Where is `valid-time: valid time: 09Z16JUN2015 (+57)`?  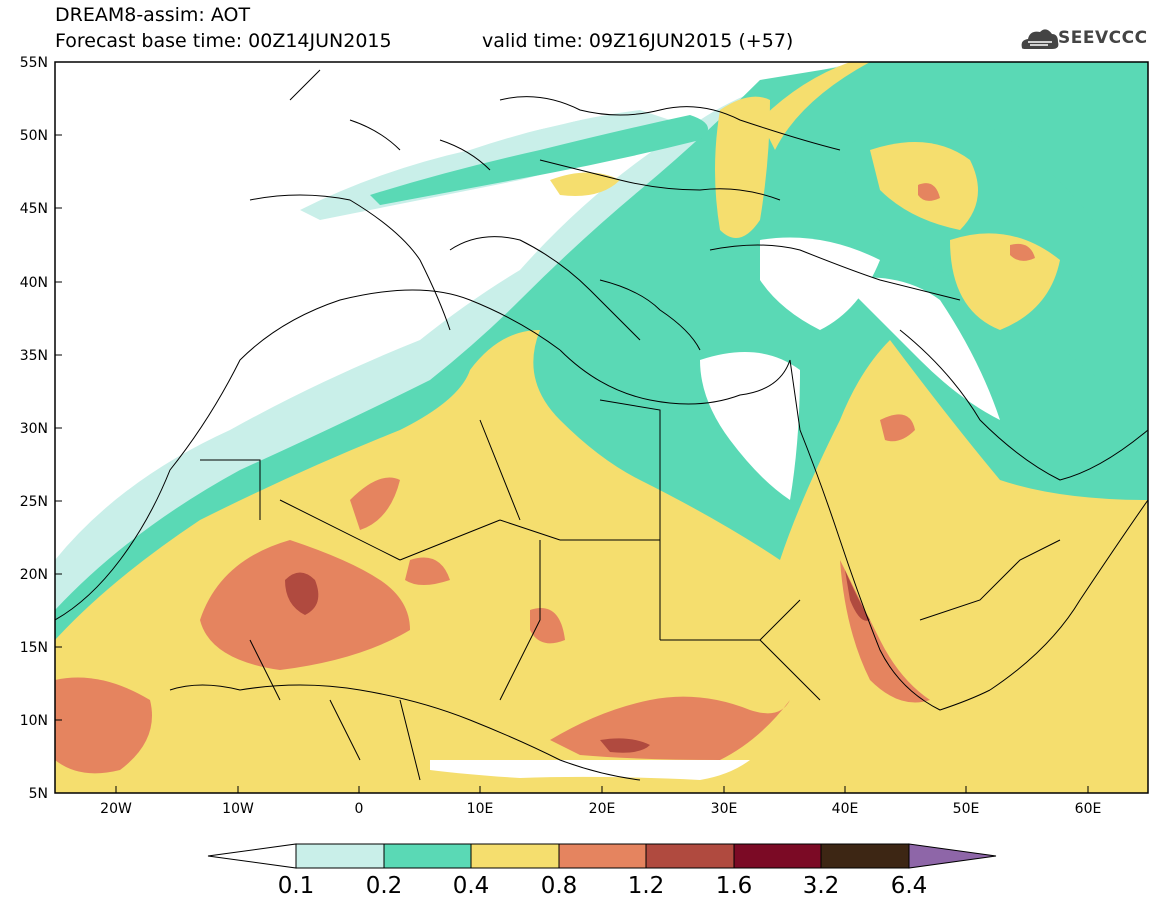
valid-time: valid time: 09Z16JUN2015 (+57) is located at coordinates (638, 41).